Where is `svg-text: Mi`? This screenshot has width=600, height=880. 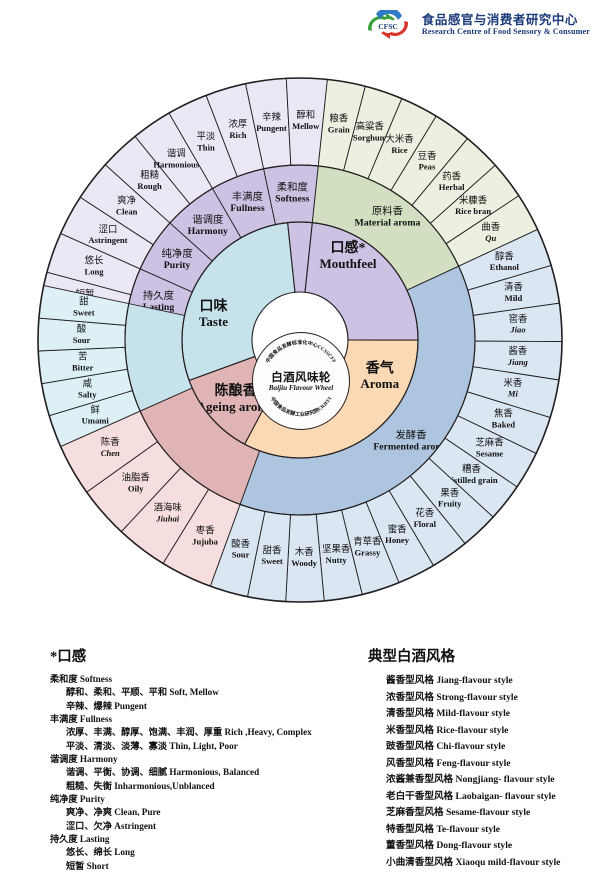
svg-text: Mi is located at coordinates (513, 394).